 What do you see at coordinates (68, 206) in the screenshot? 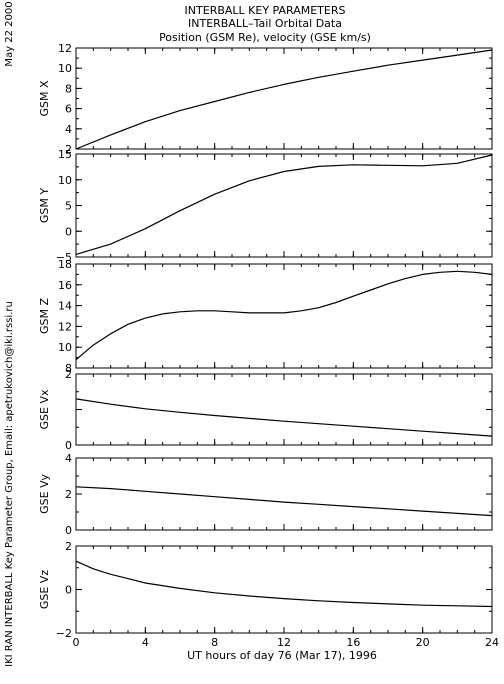
I see `y-tick-label: 5` at bounding box center [68, 206].